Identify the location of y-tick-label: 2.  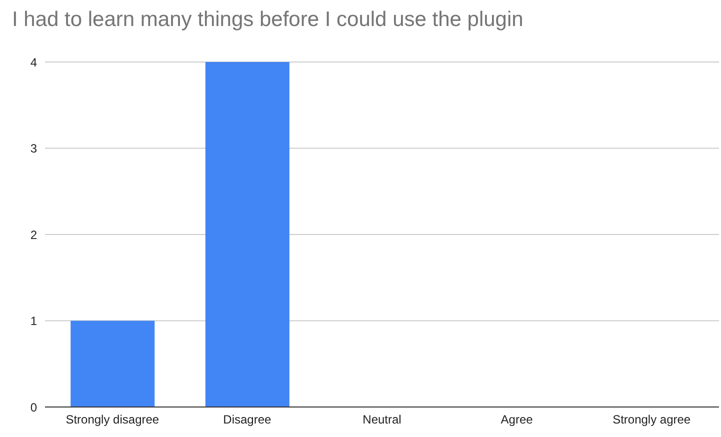
(34, 235).